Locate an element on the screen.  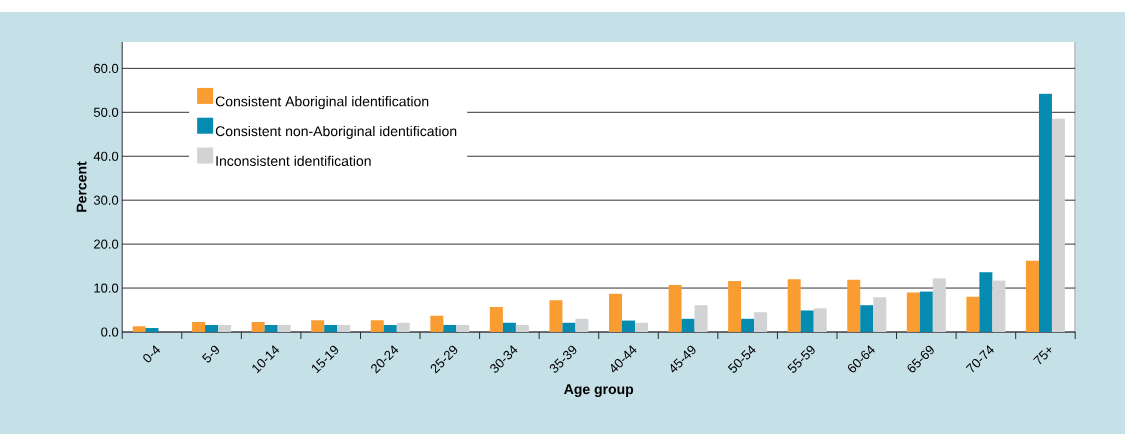
y-tick-label: 50.0 is located at coordinates (106, 112).